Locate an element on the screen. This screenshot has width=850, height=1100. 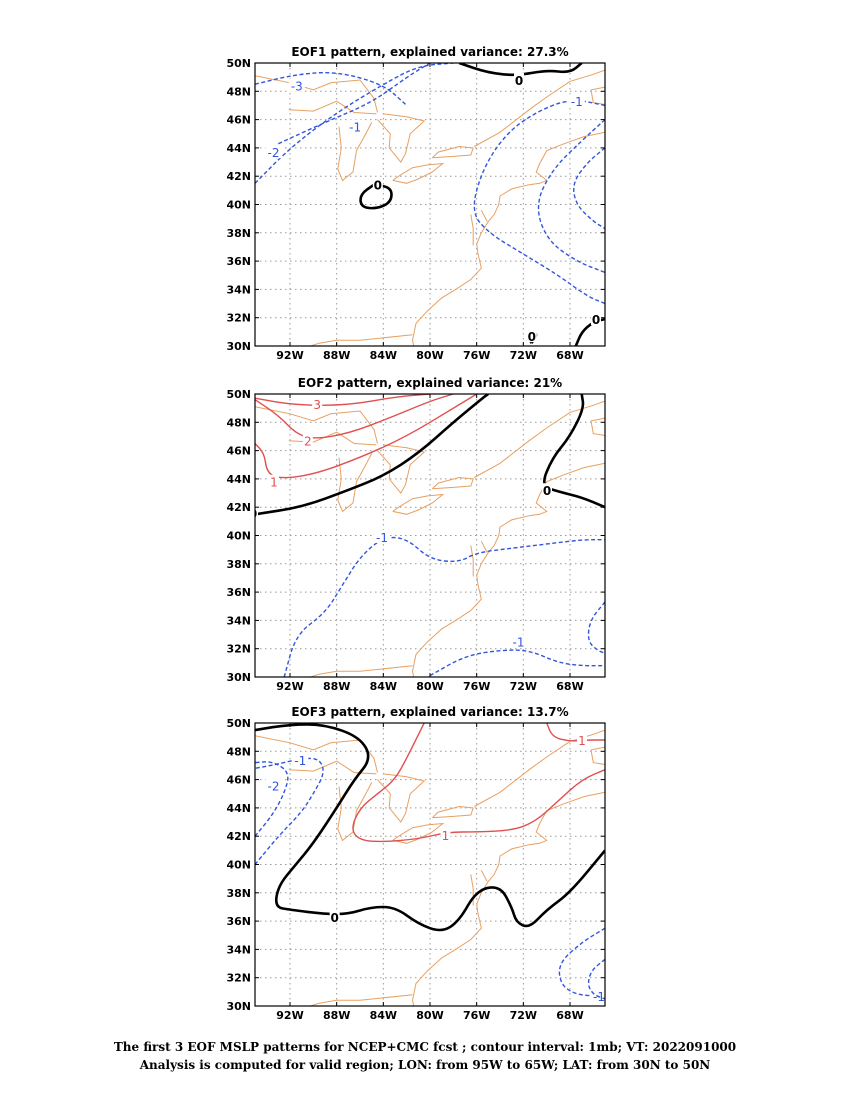
contour-3-line is located at coordinates (343, 400).